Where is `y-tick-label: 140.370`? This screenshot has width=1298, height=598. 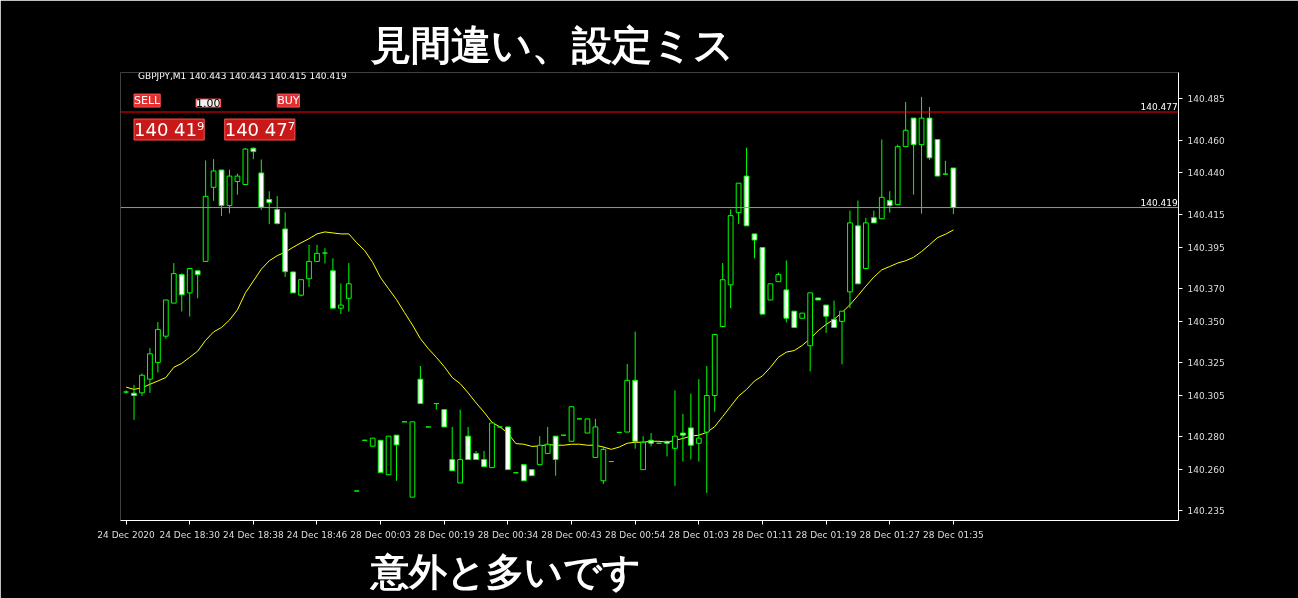
y-tick-label: 140.370 is located at coordinates (1206, 288).